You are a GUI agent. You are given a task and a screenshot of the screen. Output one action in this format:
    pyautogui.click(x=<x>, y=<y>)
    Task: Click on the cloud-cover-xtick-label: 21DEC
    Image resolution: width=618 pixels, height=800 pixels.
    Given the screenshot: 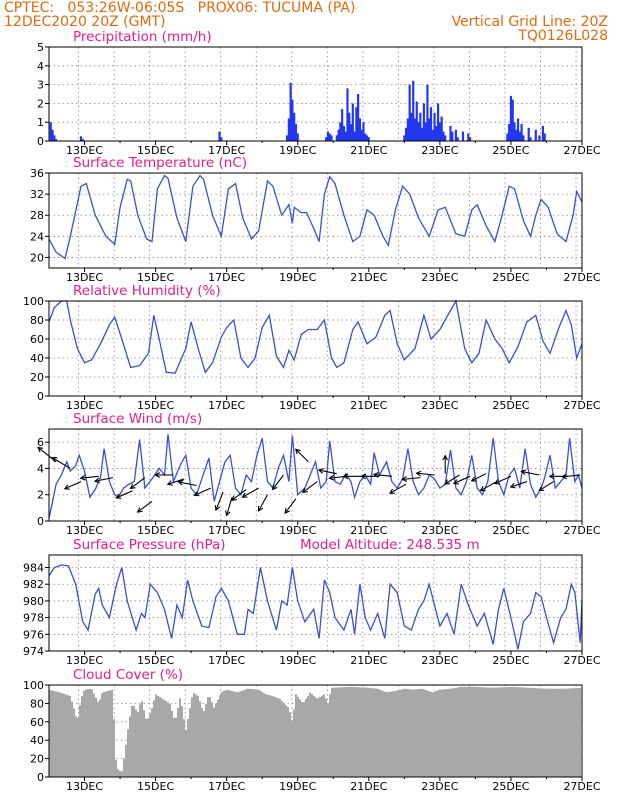 What is the action you would take?
    pyautogui.click(x=368, y=786)
    